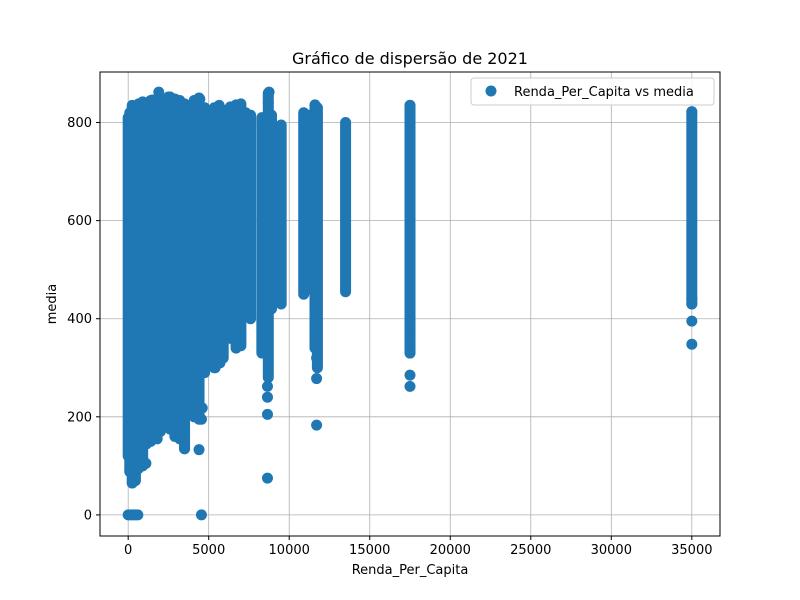 The image size is (800, 600). What do you see at coordinates (691, 550) in the screenshot?
I see `x-tick-label: 35000` at bounding box center [691, 550].